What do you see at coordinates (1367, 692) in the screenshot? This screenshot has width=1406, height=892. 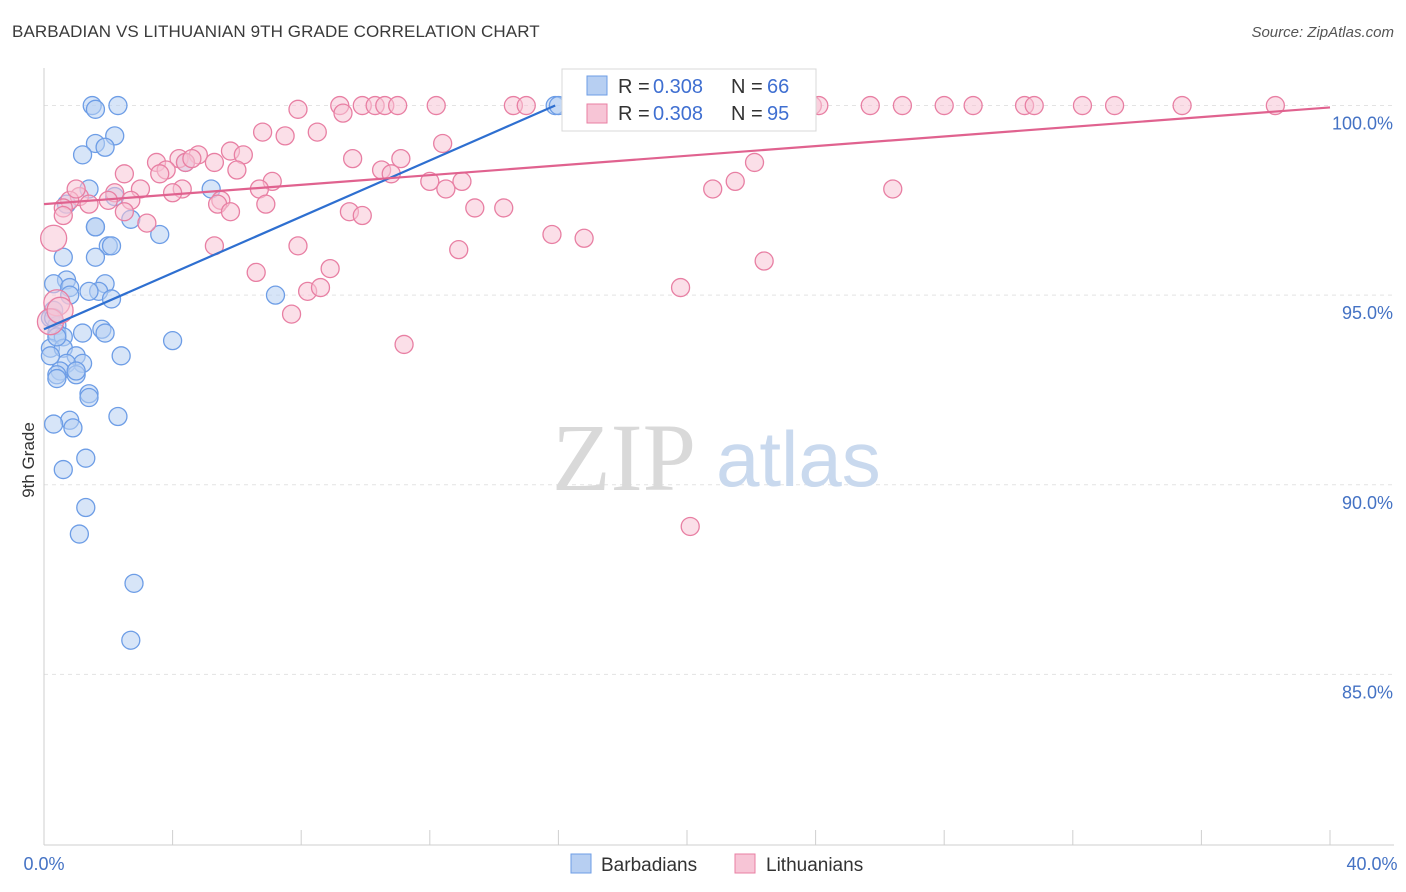 I see `y-tick-label: 85.0%` at bounding box center [1367, 692].